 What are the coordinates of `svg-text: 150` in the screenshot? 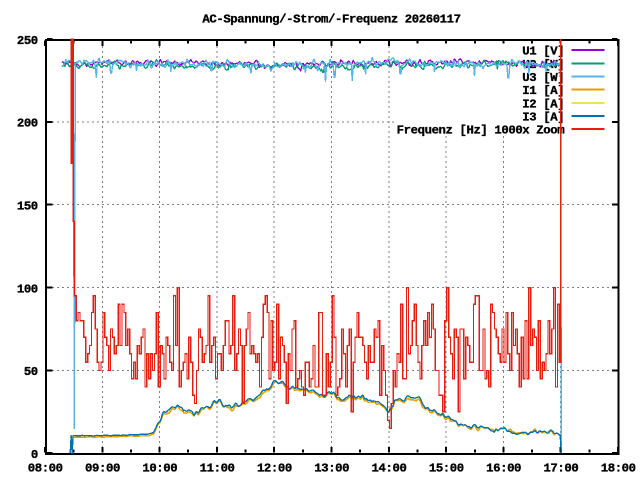 It's located at (27, 207).